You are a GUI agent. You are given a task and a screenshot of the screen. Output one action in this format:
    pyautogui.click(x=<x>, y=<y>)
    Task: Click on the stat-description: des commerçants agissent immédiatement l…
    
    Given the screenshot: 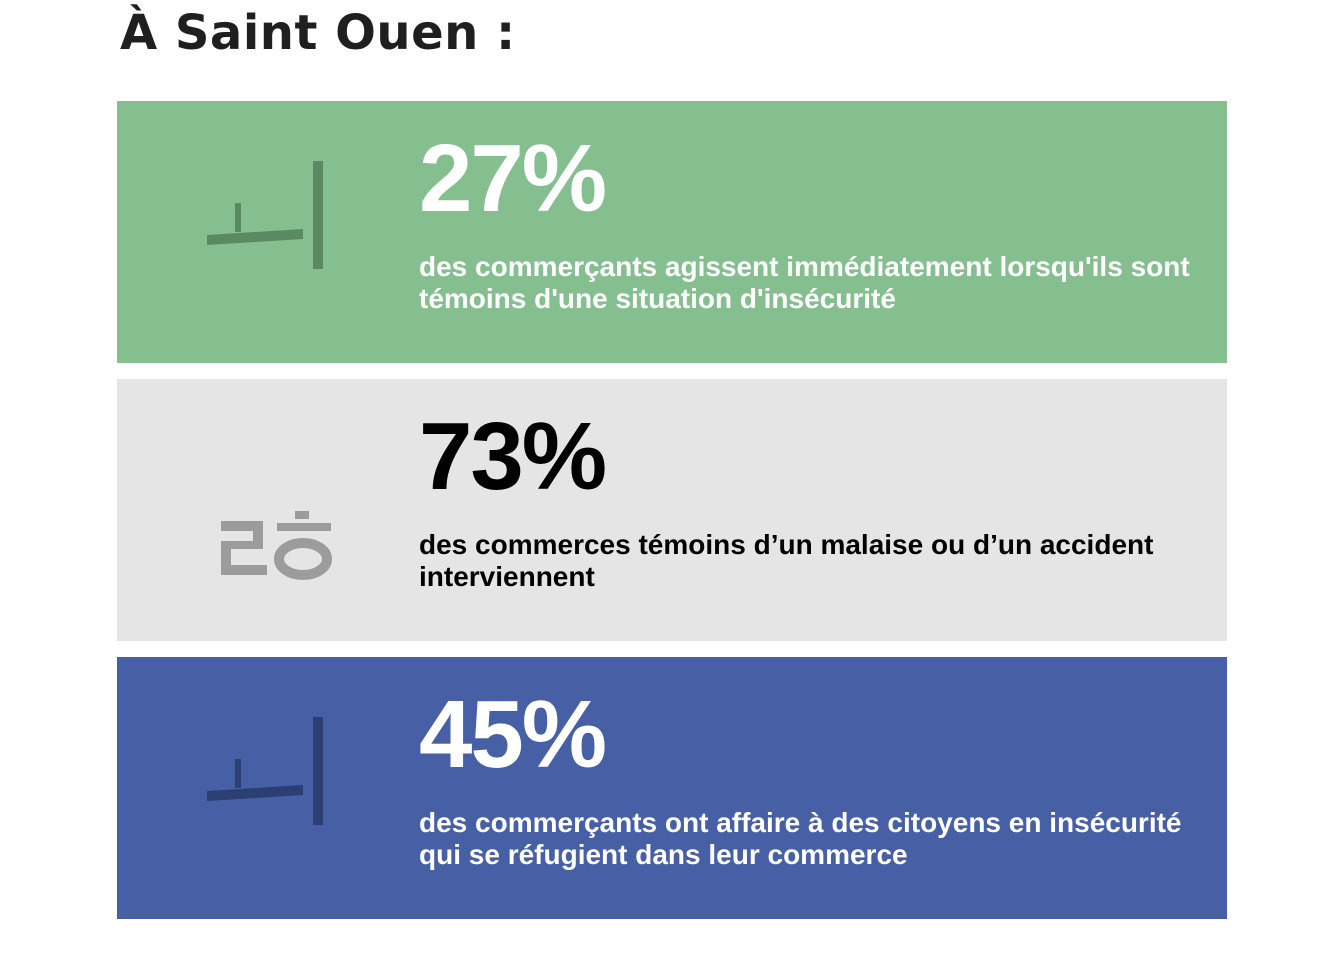 What is the action you would take?
    pyautogui.click(x=804, y=282)
    